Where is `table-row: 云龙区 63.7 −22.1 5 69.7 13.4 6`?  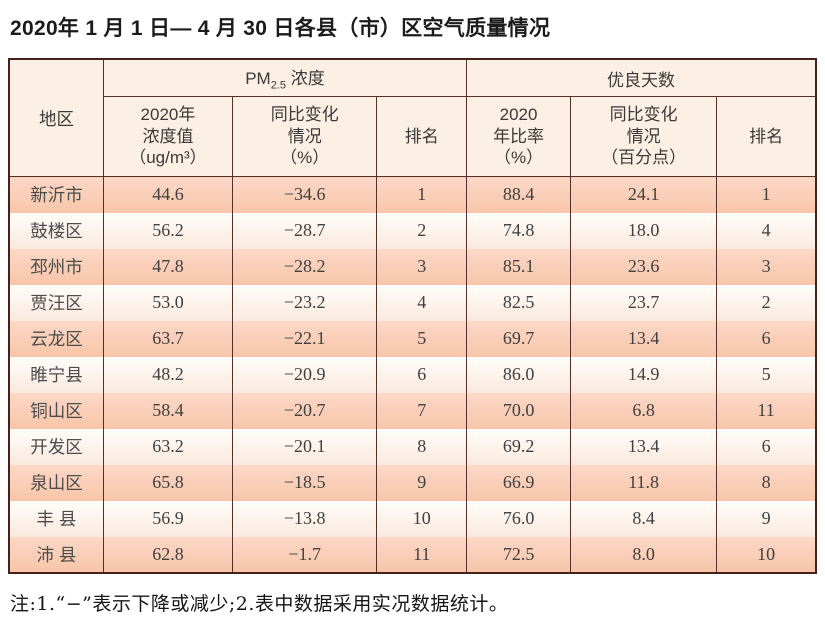 table-row: 云龙区 63.7 −22.1 5 69.7 13.4 6 is located at coordinates (412, 338).